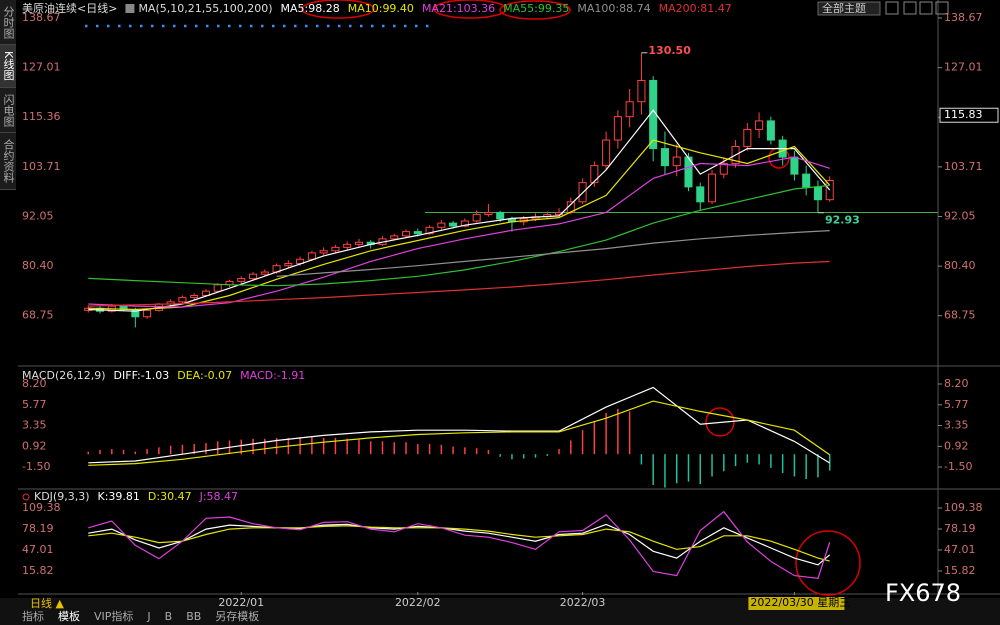  What do you see at coordinates (38, 549) in the screenshot?
I see `y-tick-label: 47.01` at bounding box center [38, 549].